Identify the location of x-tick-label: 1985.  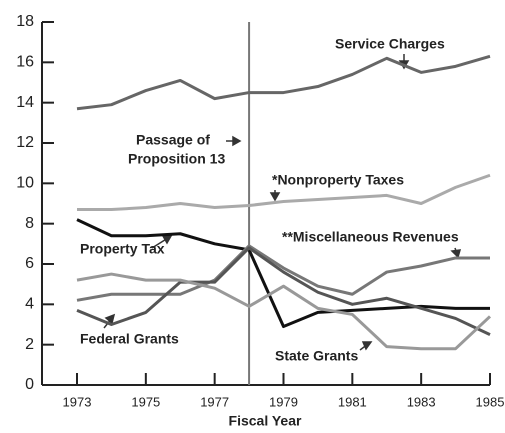
(490, 401).